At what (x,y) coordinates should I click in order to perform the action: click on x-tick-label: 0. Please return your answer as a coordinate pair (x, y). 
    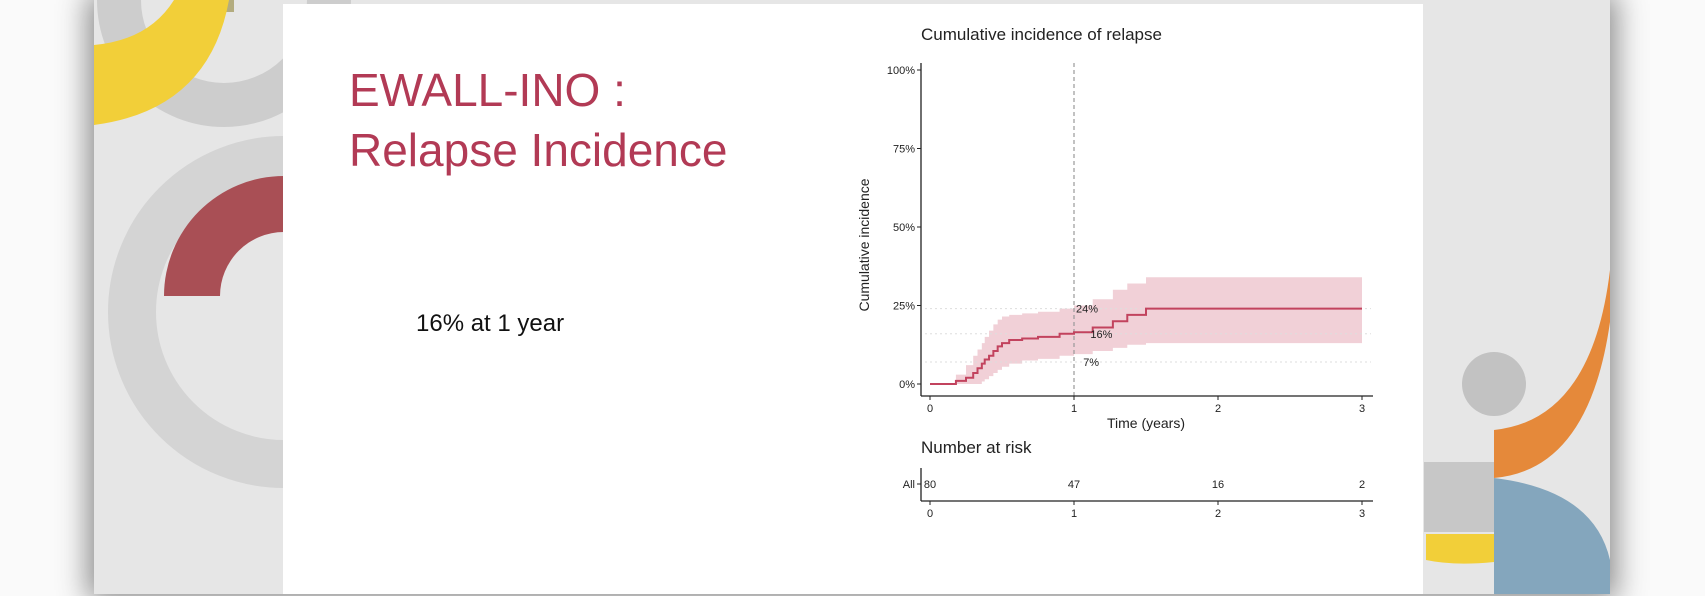
    Looking at the image, I should click on (930, 409).